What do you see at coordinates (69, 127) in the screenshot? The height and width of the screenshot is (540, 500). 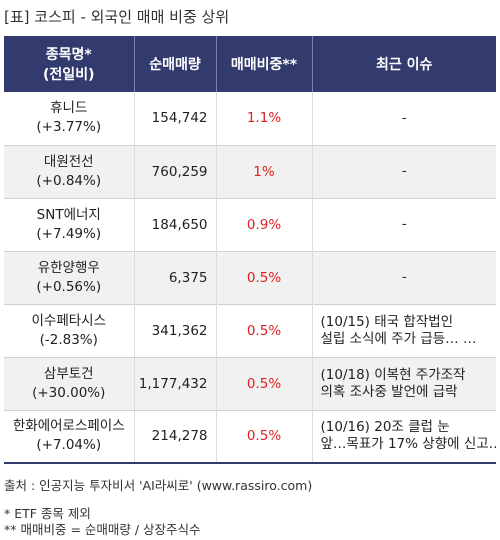 I see `price-change: (+3.77%)` at bounding box center [69, 127].